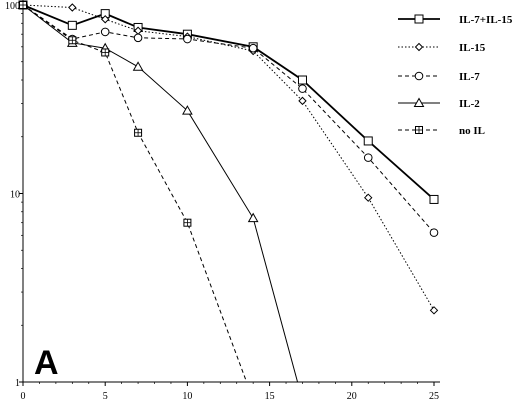 This screenshot has width=520, height=404. Describe the element at coordinates (472, 131) in the screenshot. I see `legend-label: no IL` at that location.